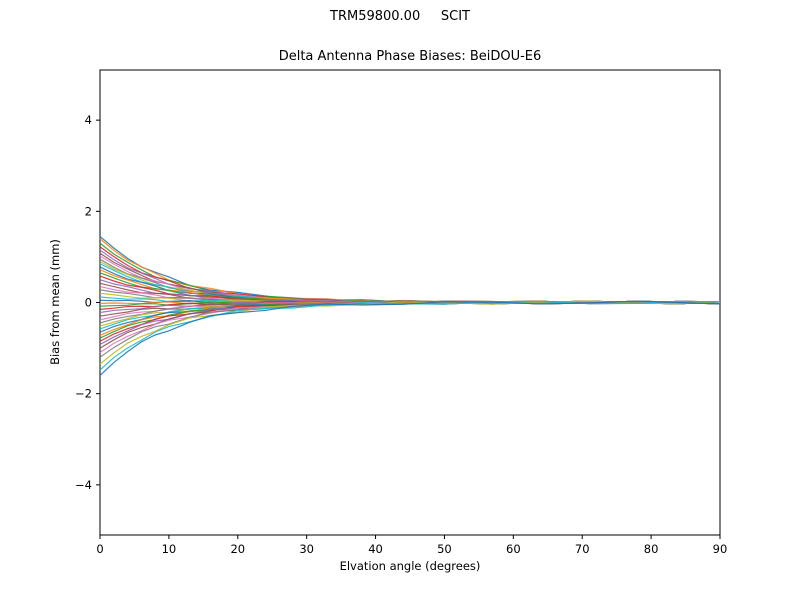  I want to click on x-tick-label: 0, so click(99, 549).